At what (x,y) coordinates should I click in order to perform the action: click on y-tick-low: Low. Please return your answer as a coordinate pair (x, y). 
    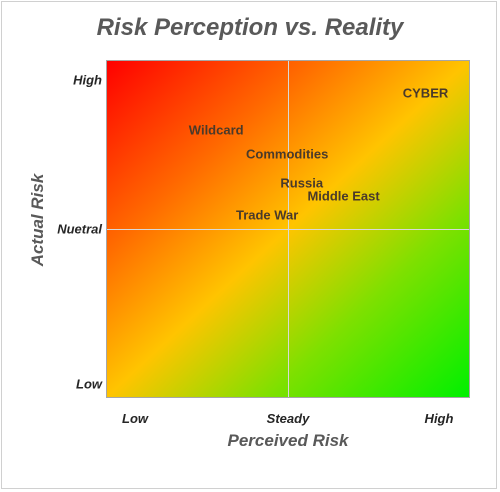
    Looking at the image, I should click on (89, 384).